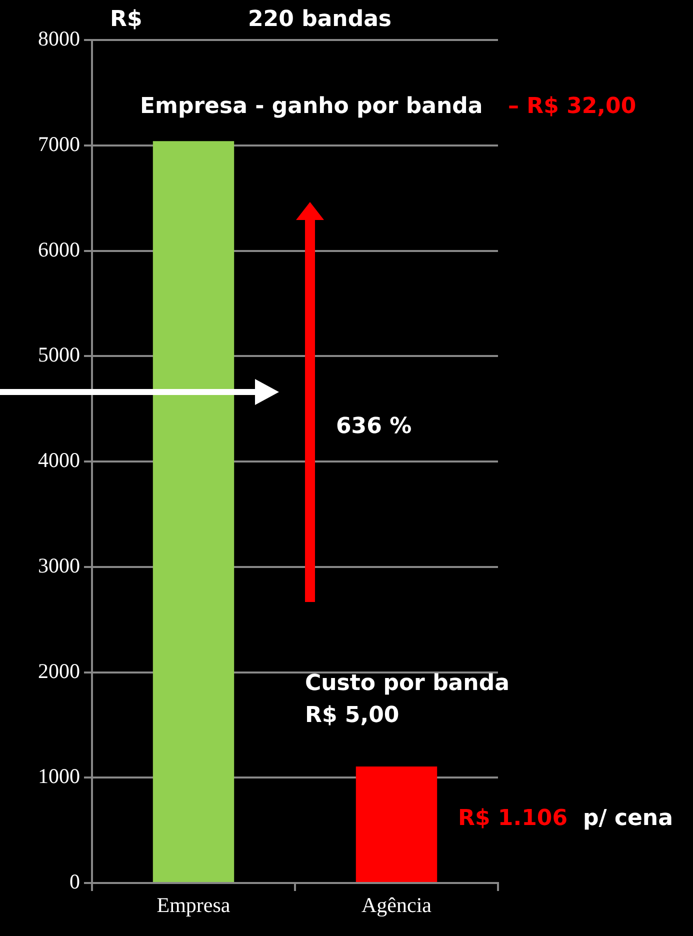 This screenshot has height=936, width=693. I want to click on y-tick-label: 0, so click(75, 882).